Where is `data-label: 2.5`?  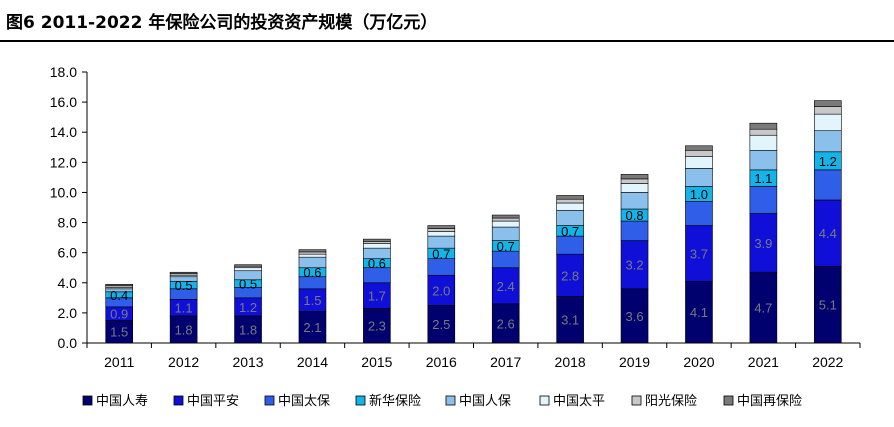
data-label: 2.5 is located at coordinates (441, 324).